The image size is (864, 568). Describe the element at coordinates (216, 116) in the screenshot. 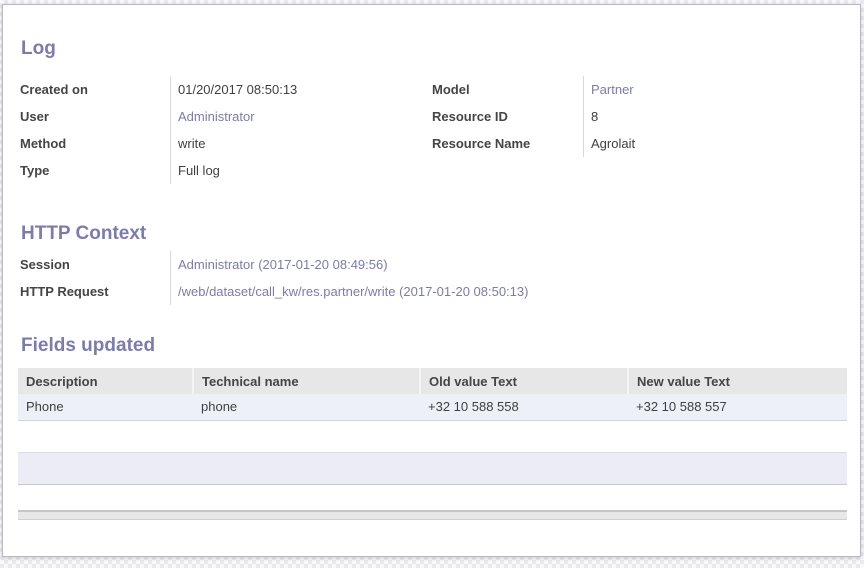

I see `user-link: Administrator` at that location.